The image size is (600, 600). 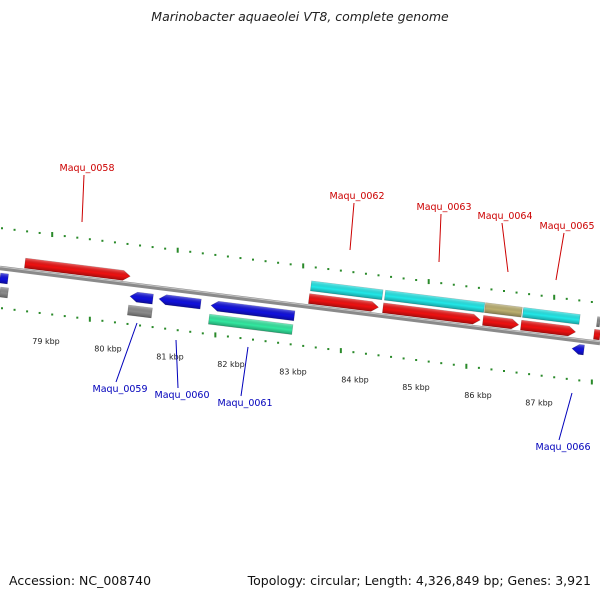 I want to click on cds-block-edge, so click(x=598, y=322).